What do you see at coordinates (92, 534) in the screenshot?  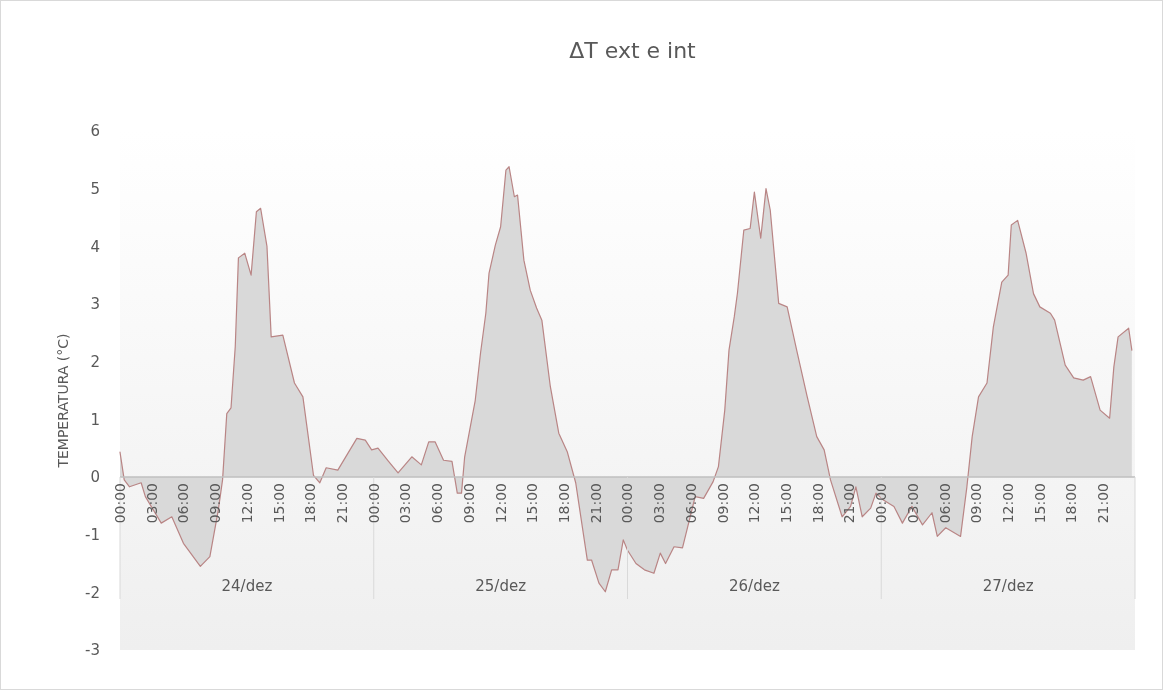 I see `y-tick-label: -1` at bounding box center [92, 534].